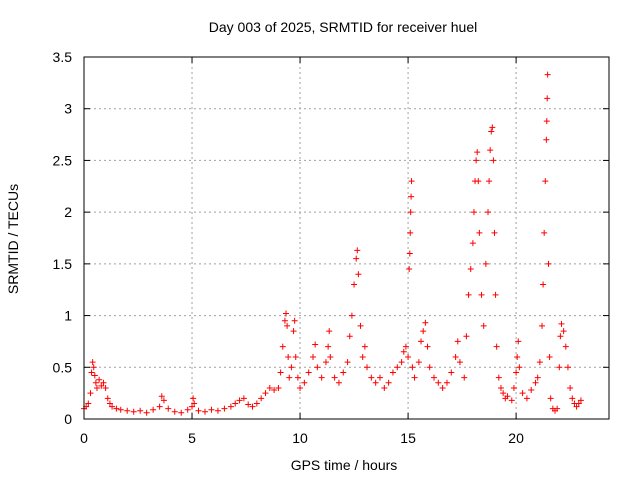  I want to click on x-tick-label: 0, so click(84, 438).